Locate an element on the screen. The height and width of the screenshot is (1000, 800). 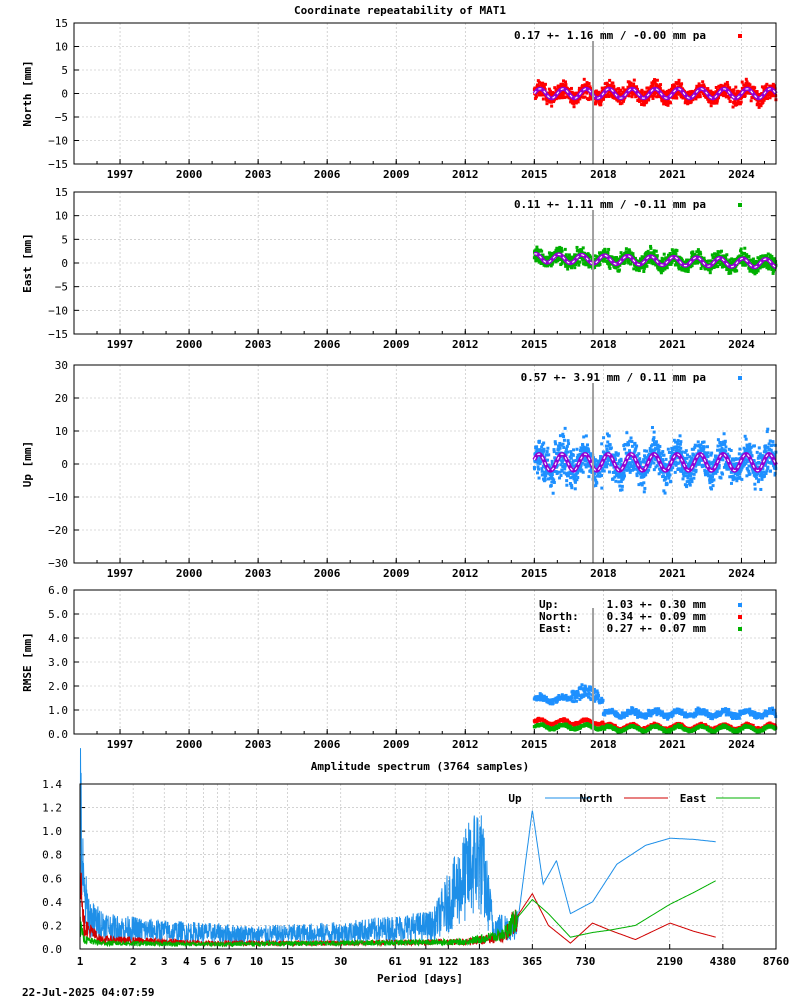
x-tick-label: 1997 is located at coordinates (120, 573).